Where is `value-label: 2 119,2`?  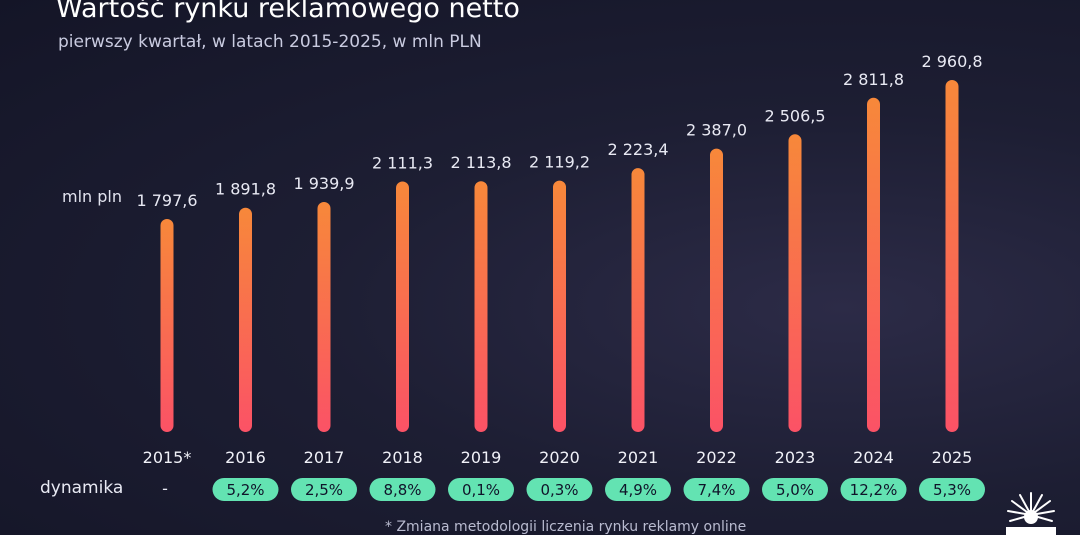
value-label: 2 119,2 is located at coordinates (559, 162).